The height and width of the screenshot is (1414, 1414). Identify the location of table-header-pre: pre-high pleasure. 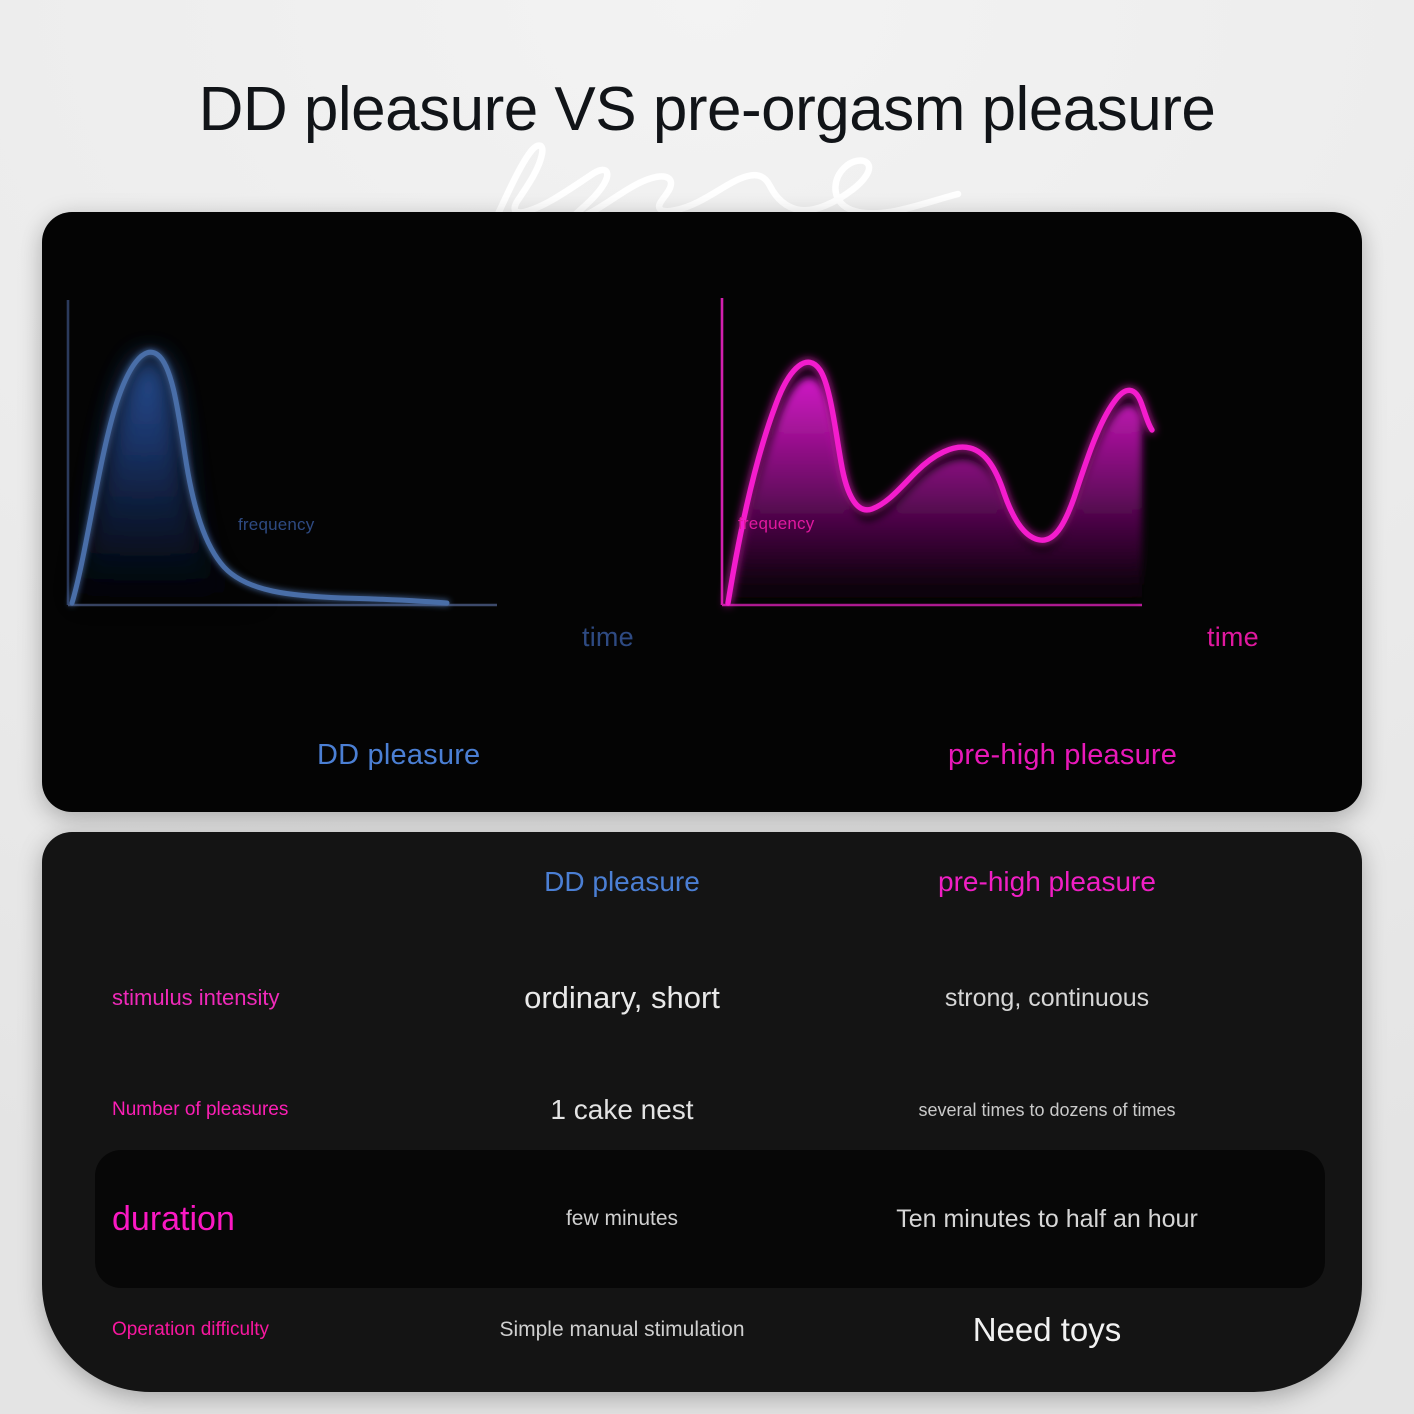
(1047, 881).